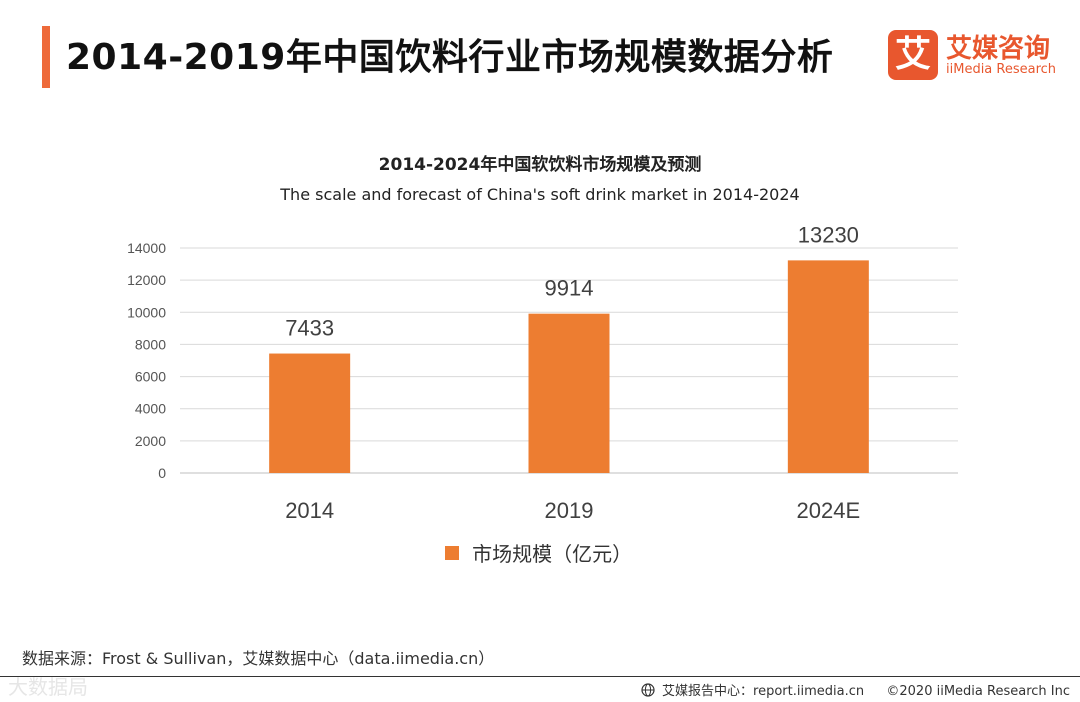 The image size is (1080, 702). Describe the element at coordinates (998, 49) in the screenshot. I see `logo-name-cn: 艾媒咨询` at that location.